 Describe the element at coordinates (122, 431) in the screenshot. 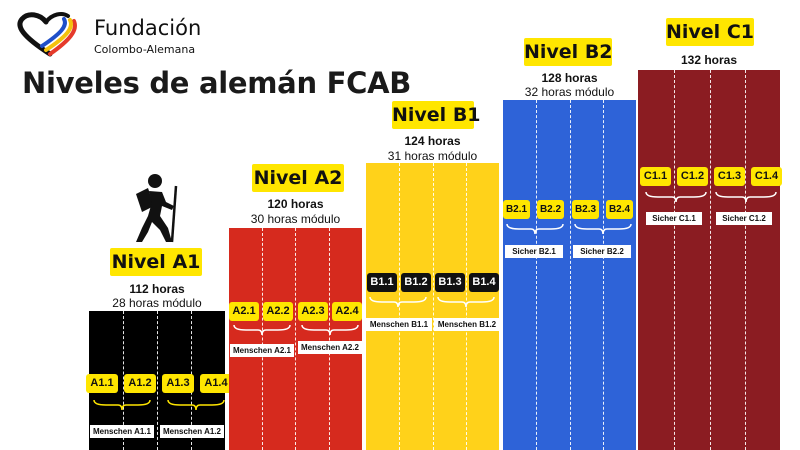

I see `level-a1-course-label-1: Menschen A1.1` at that location.